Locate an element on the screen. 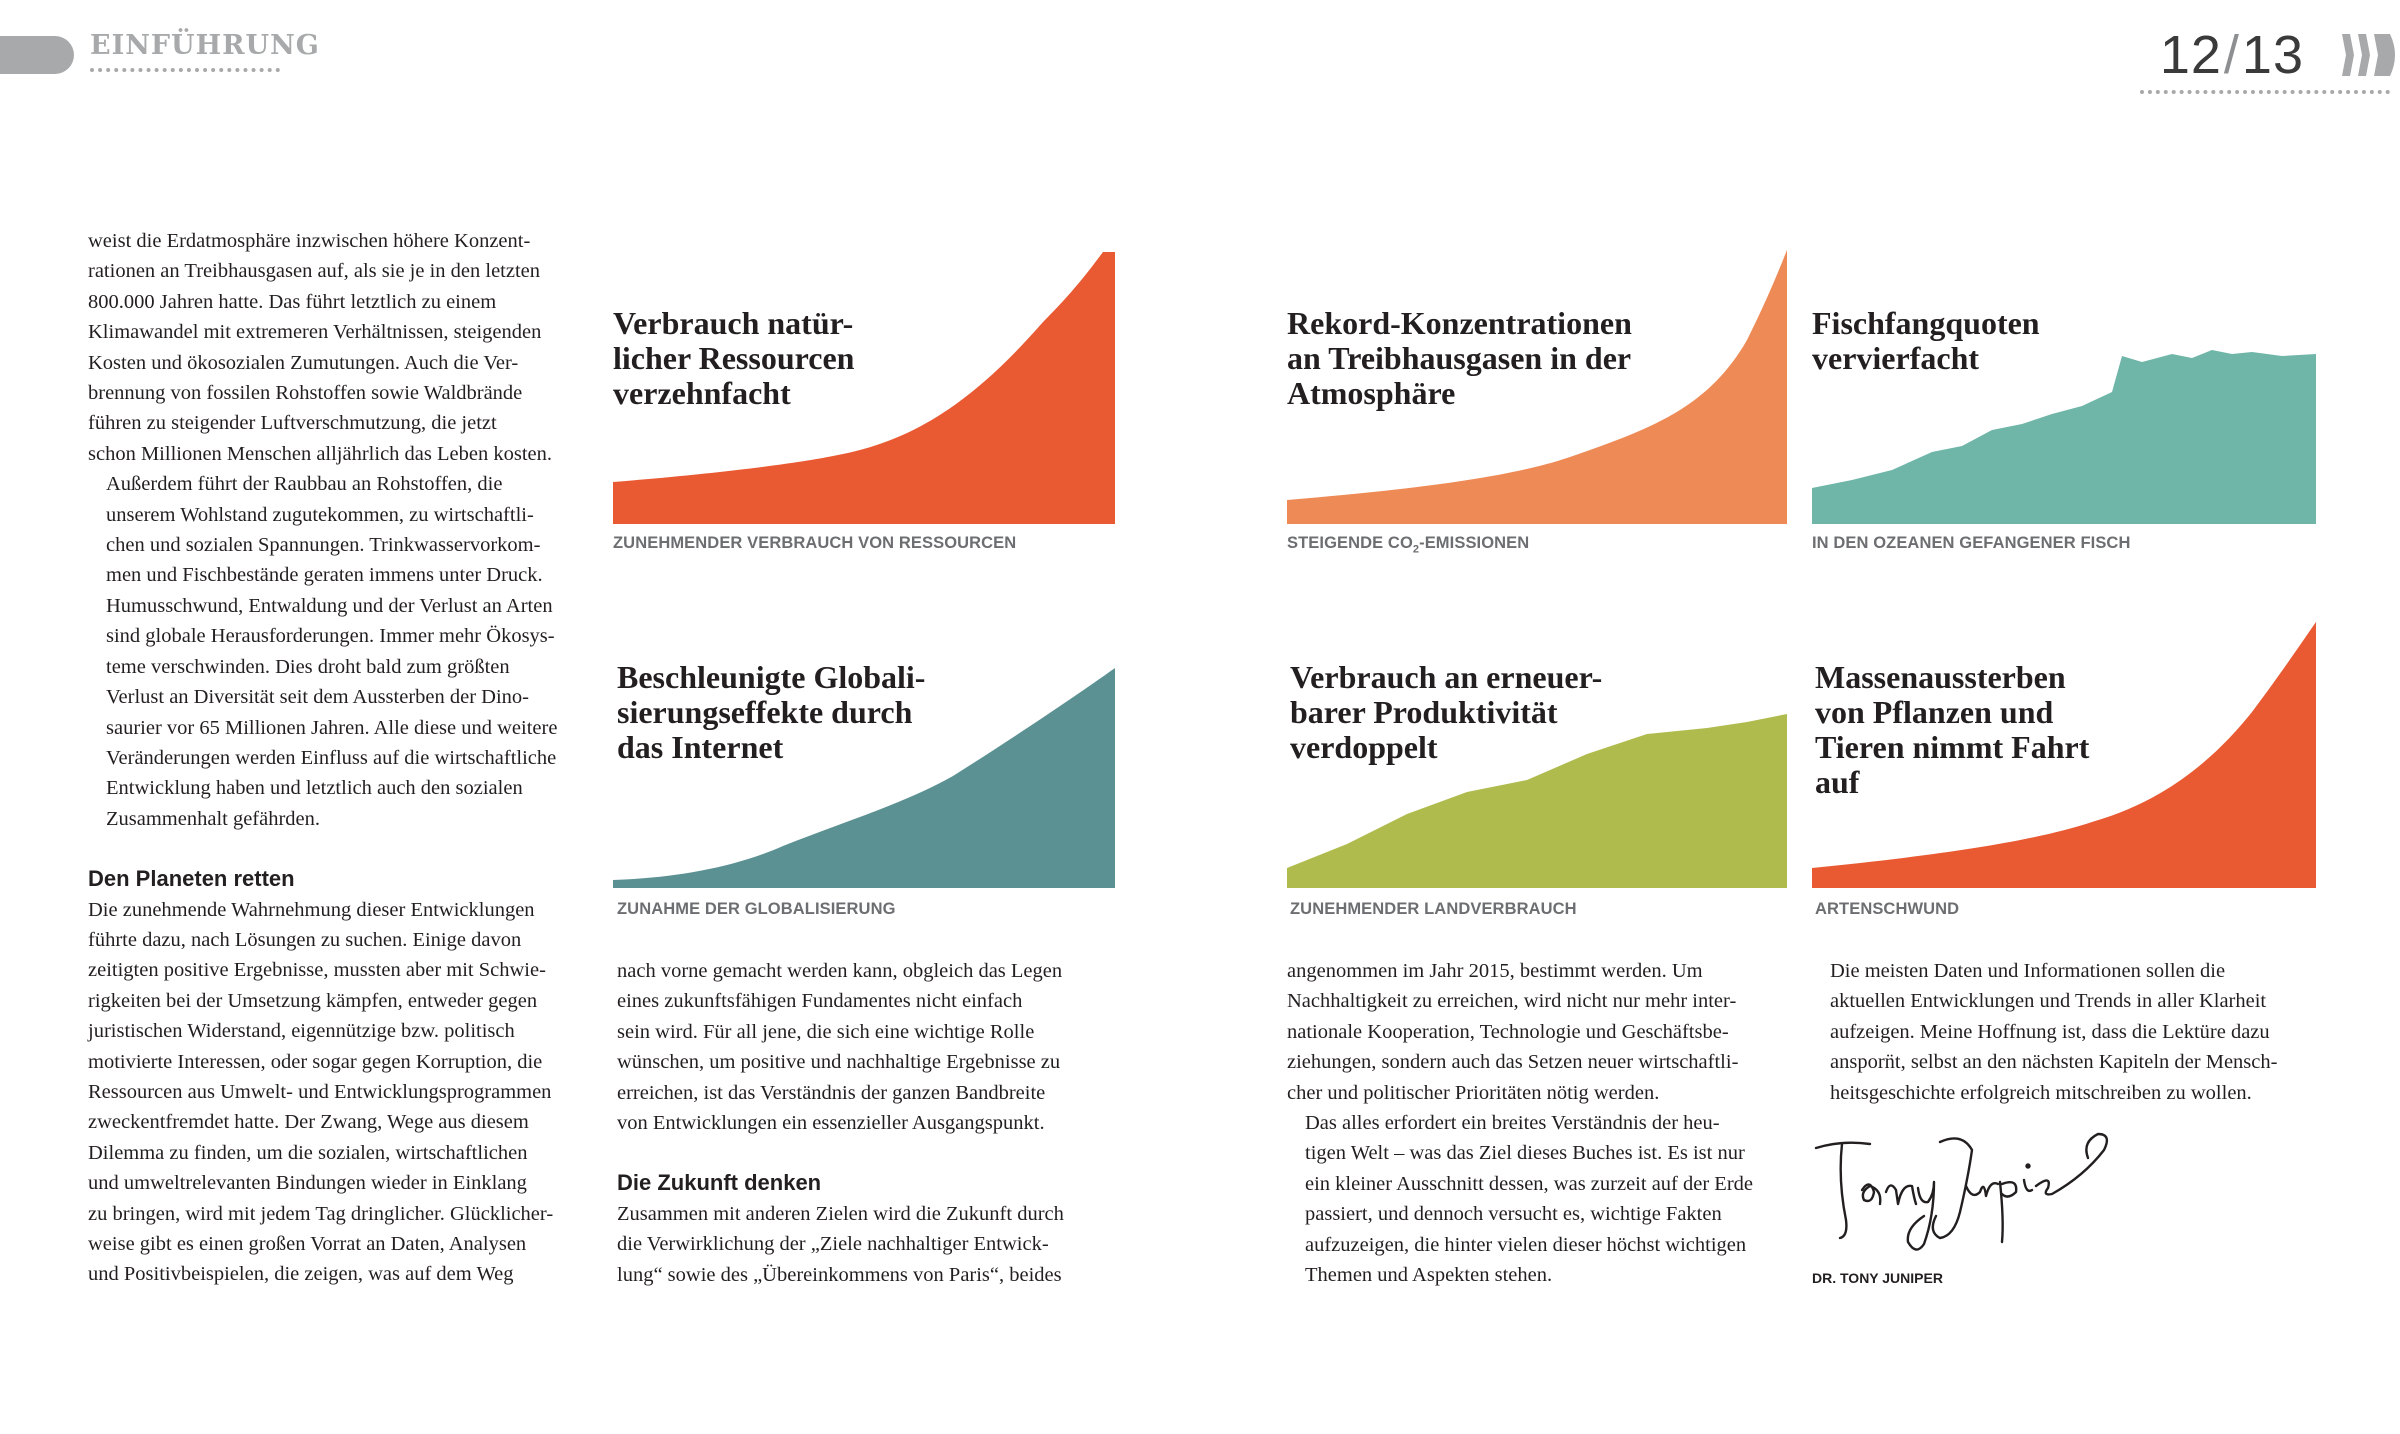  page-number-left: 12 is located at coordinates (2190, 55).